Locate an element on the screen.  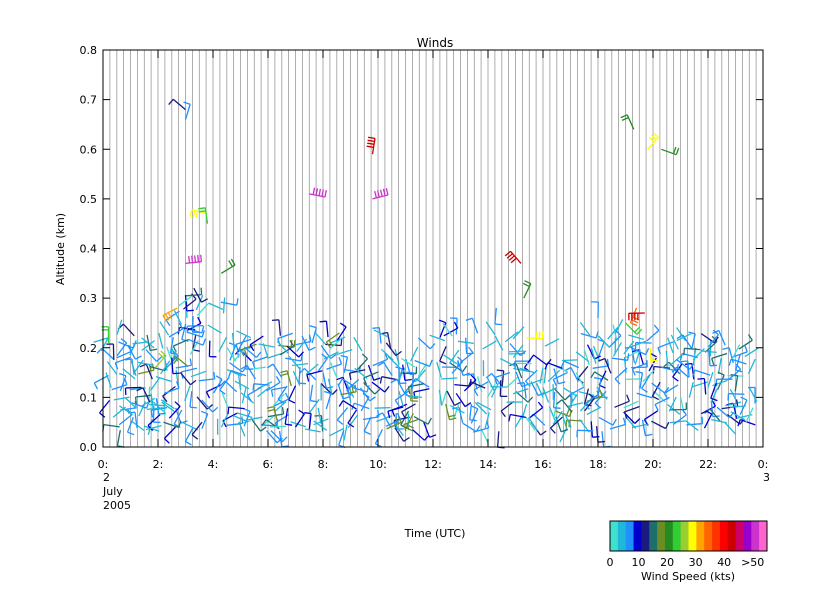
start-month-label: July is located at coordinates (112, 491).